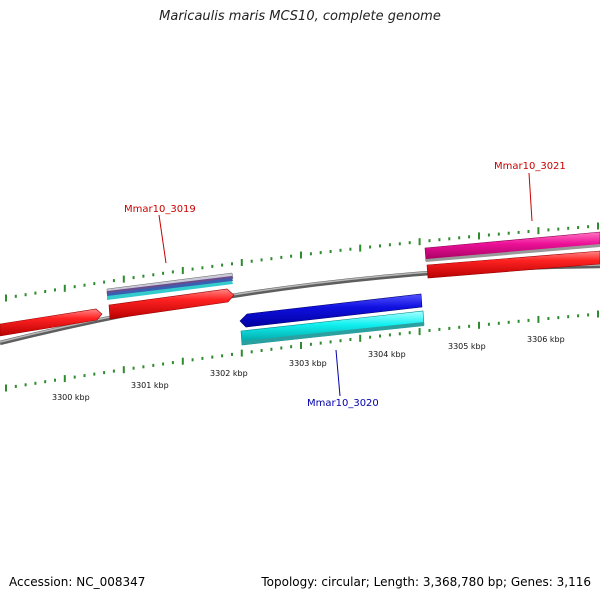 The width and height of the screenshot is (600, 600). Describe the element at coordinates (302, 262) in the screenshot. I see `forward-tick-track` at that location.